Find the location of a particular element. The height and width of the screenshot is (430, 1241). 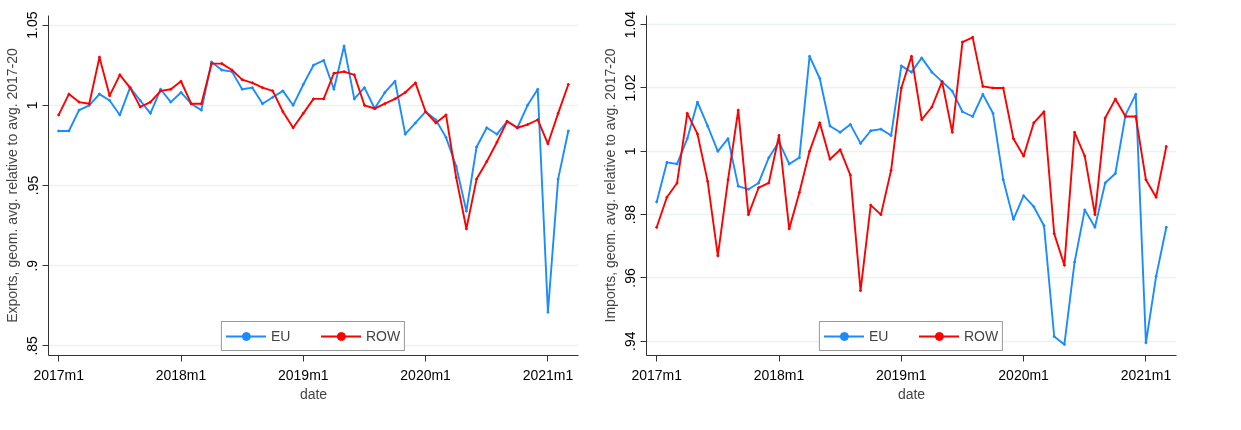

y-tick-label: .85 is located at coordinates (32, 345).